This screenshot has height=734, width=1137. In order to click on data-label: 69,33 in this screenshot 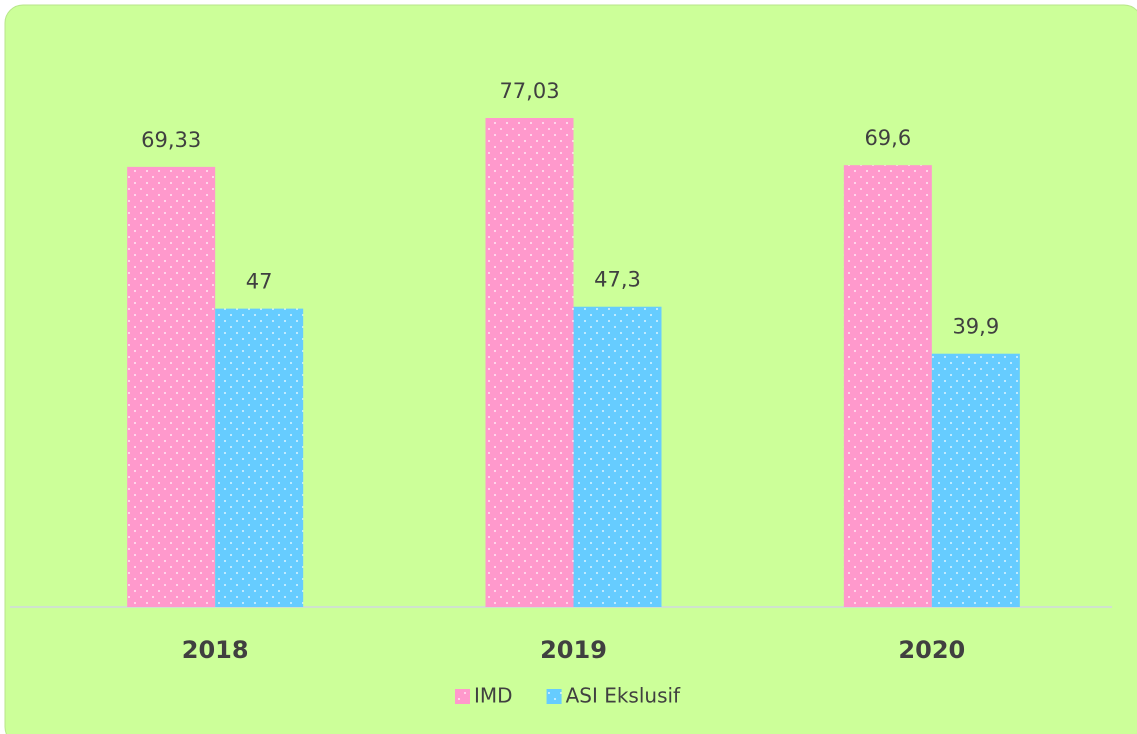, I will do `click(171, 140)`.